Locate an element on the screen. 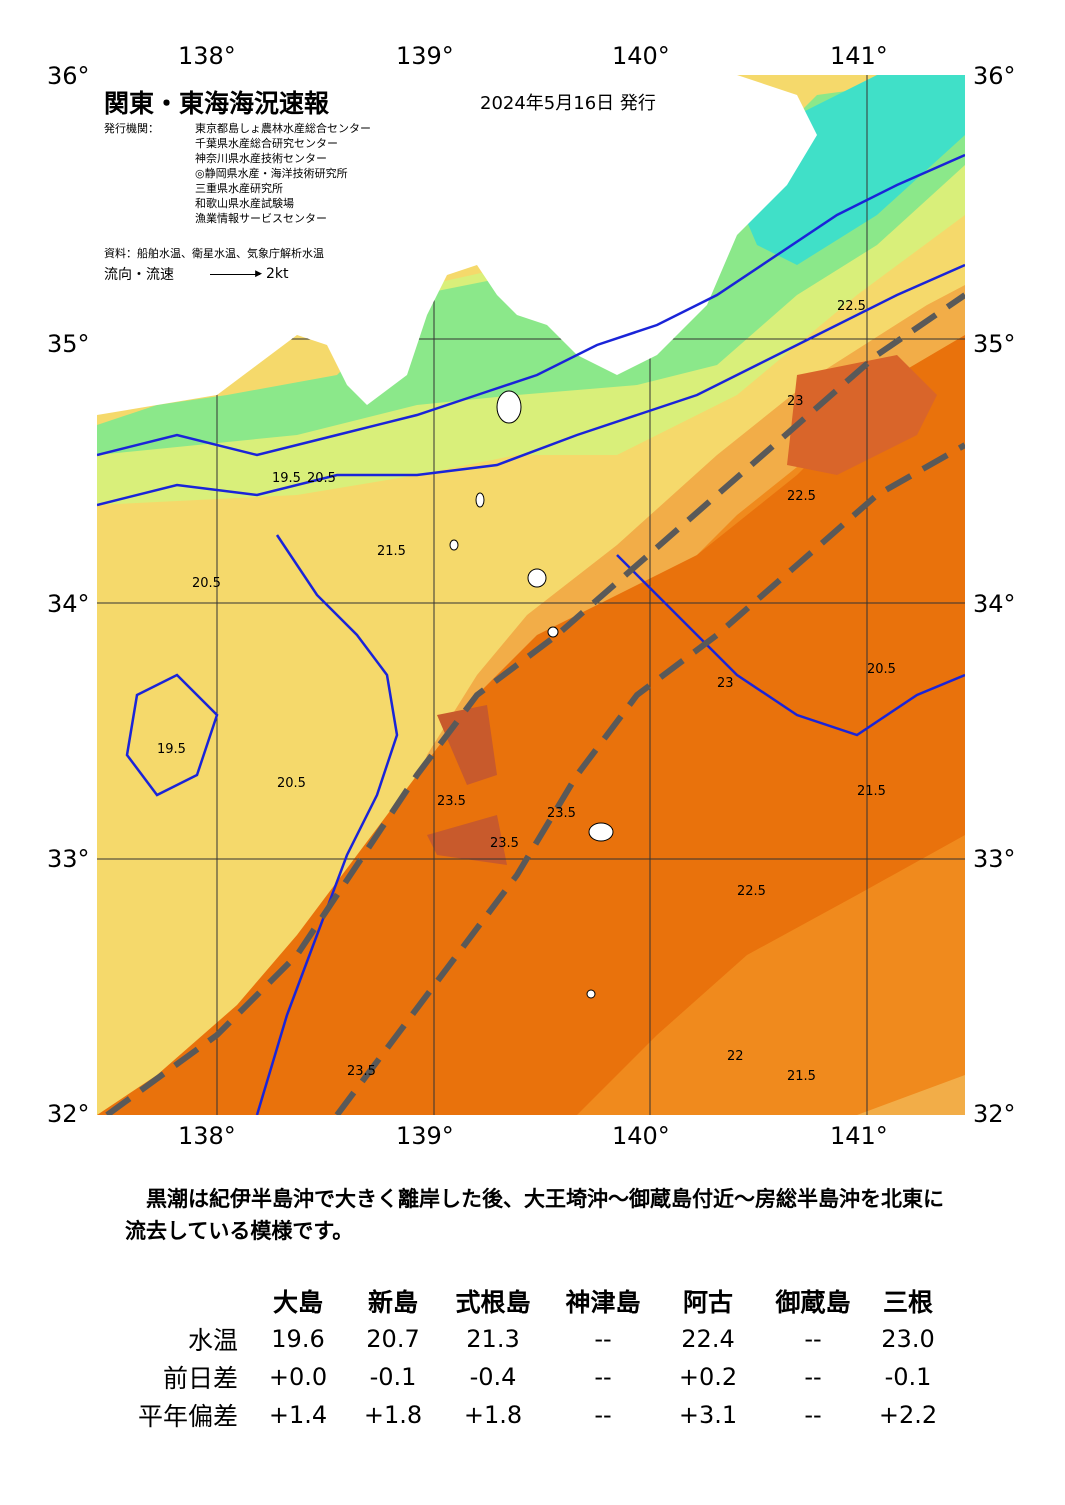 This screenshot has width=1065, height=1505. table-cell: +1.8 is located at coordinates (393, 1415).